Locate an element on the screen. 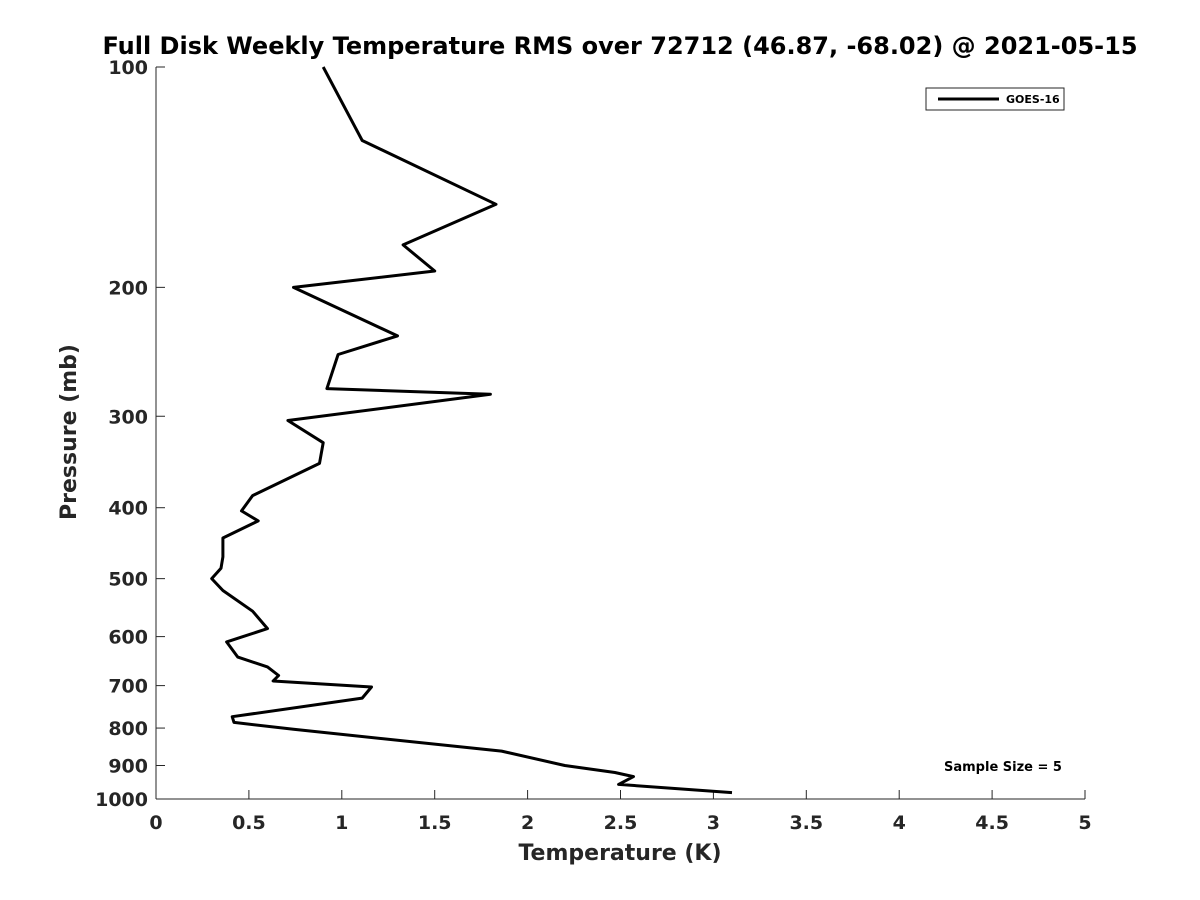  y-tick-label: 400 is located at coordinates (128, 509).